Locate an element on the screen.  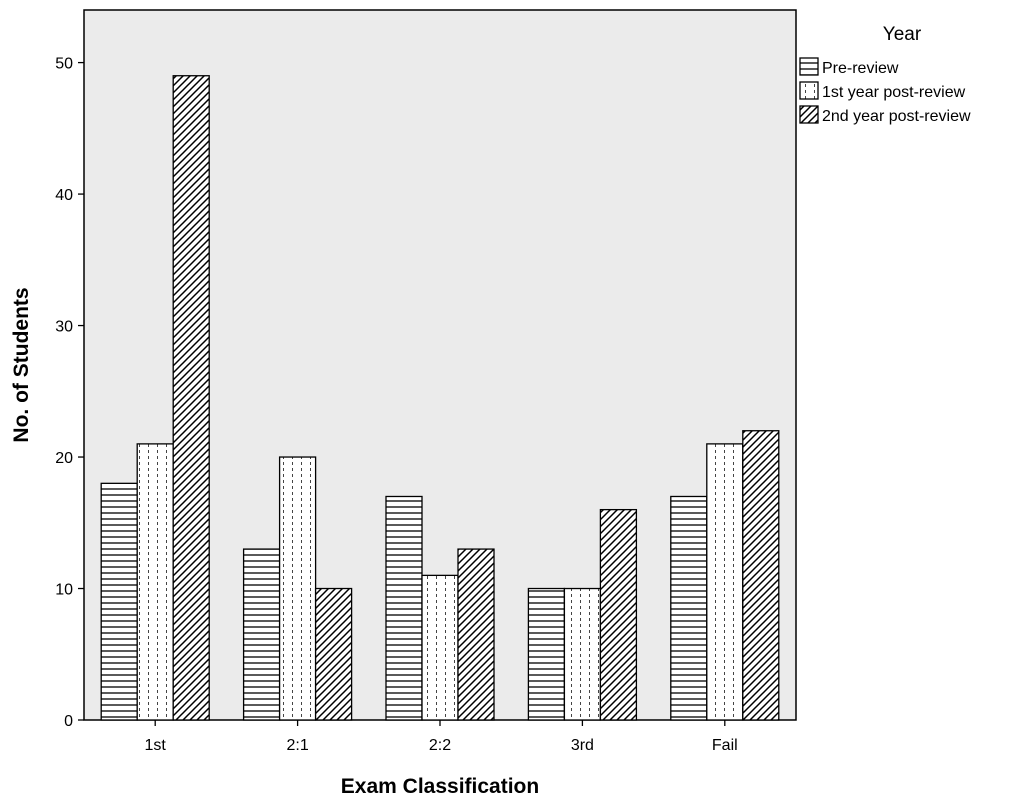
x-tick-label: 2:1 is located at coordinates (297, 745).